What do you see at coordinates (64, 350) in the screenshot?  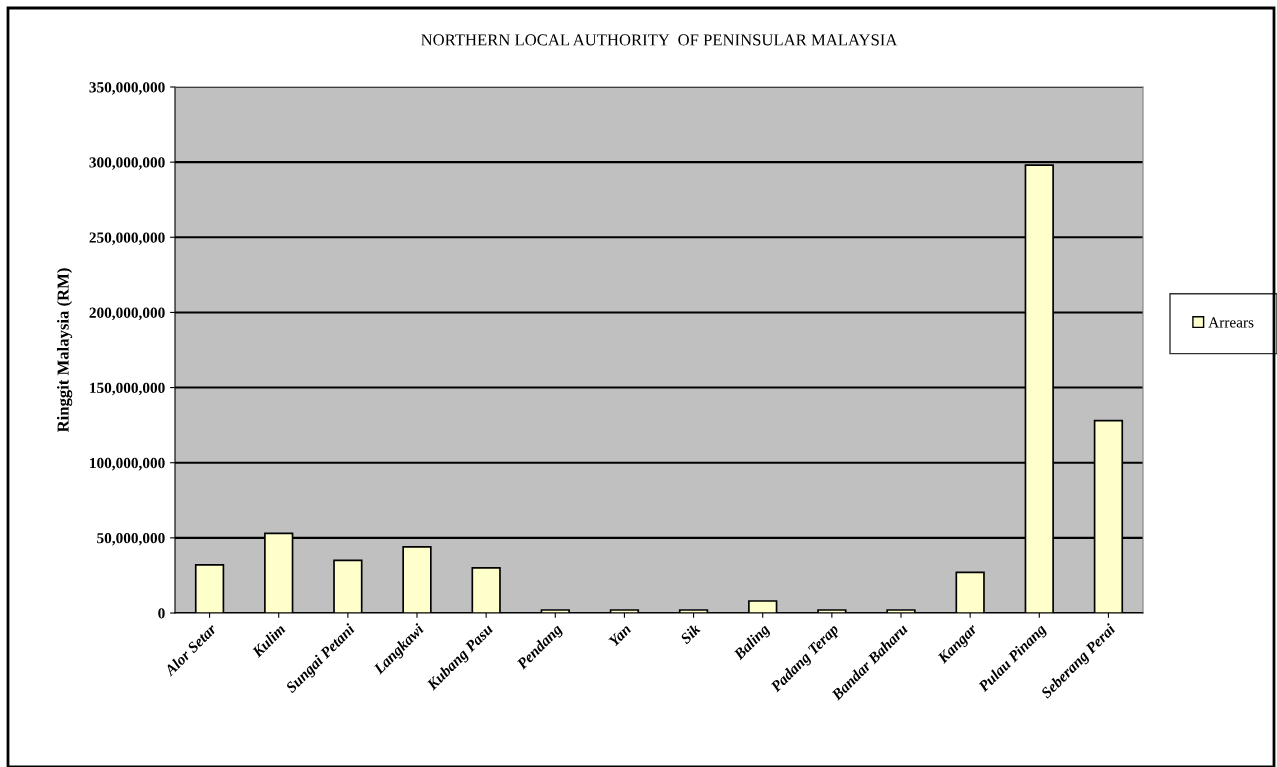 I see `y-axis-title: Ringgit Malaysia (RM)` at bounding box center [64, 350].